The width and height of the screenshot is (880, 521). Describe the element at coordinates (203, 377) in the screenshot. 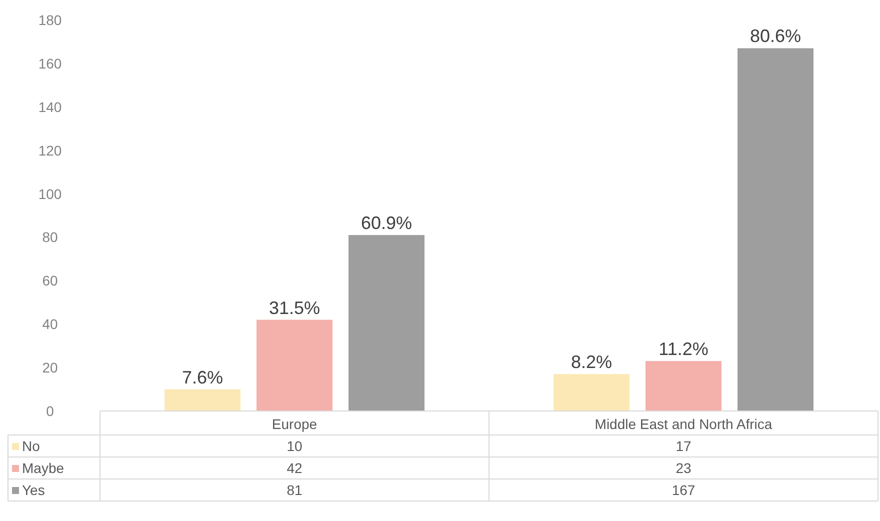

I see `annotation: 7.6%` at that location.